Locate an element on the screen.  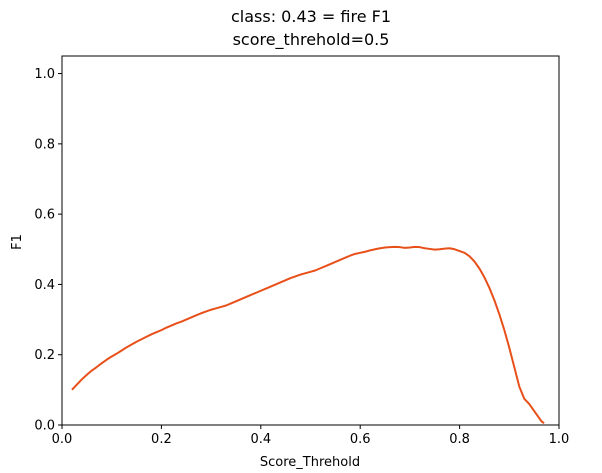
x-tick-label: 0.0 is located at coordinates (62, 439).